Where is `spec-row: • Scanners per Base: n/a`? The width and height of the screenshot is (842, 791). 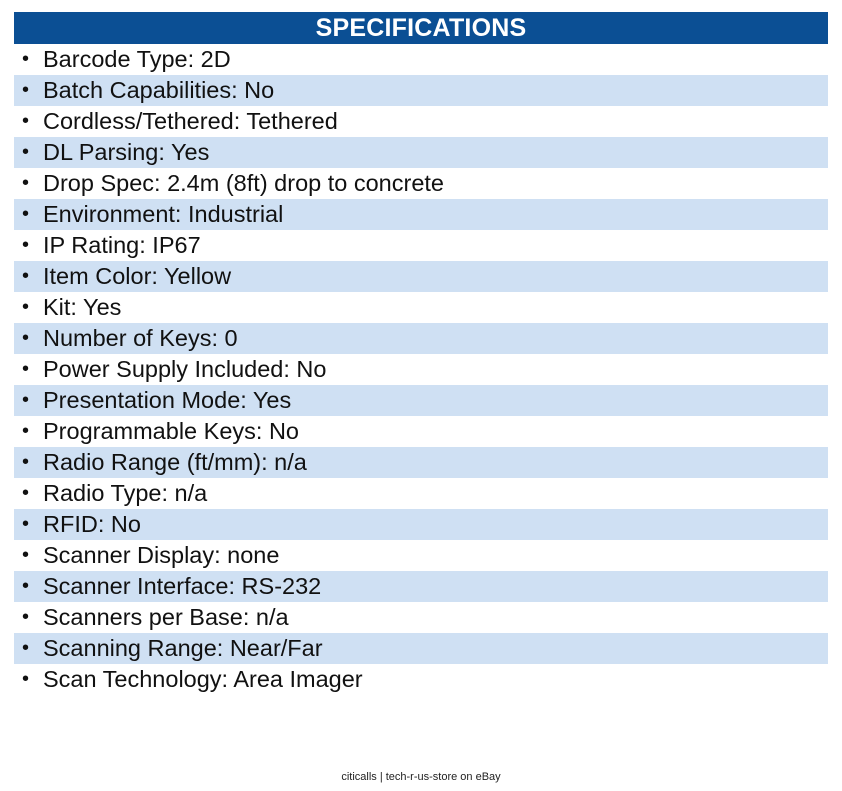
spec-row: • Scanners per Base: n/a is located at coordinates (421, 617).